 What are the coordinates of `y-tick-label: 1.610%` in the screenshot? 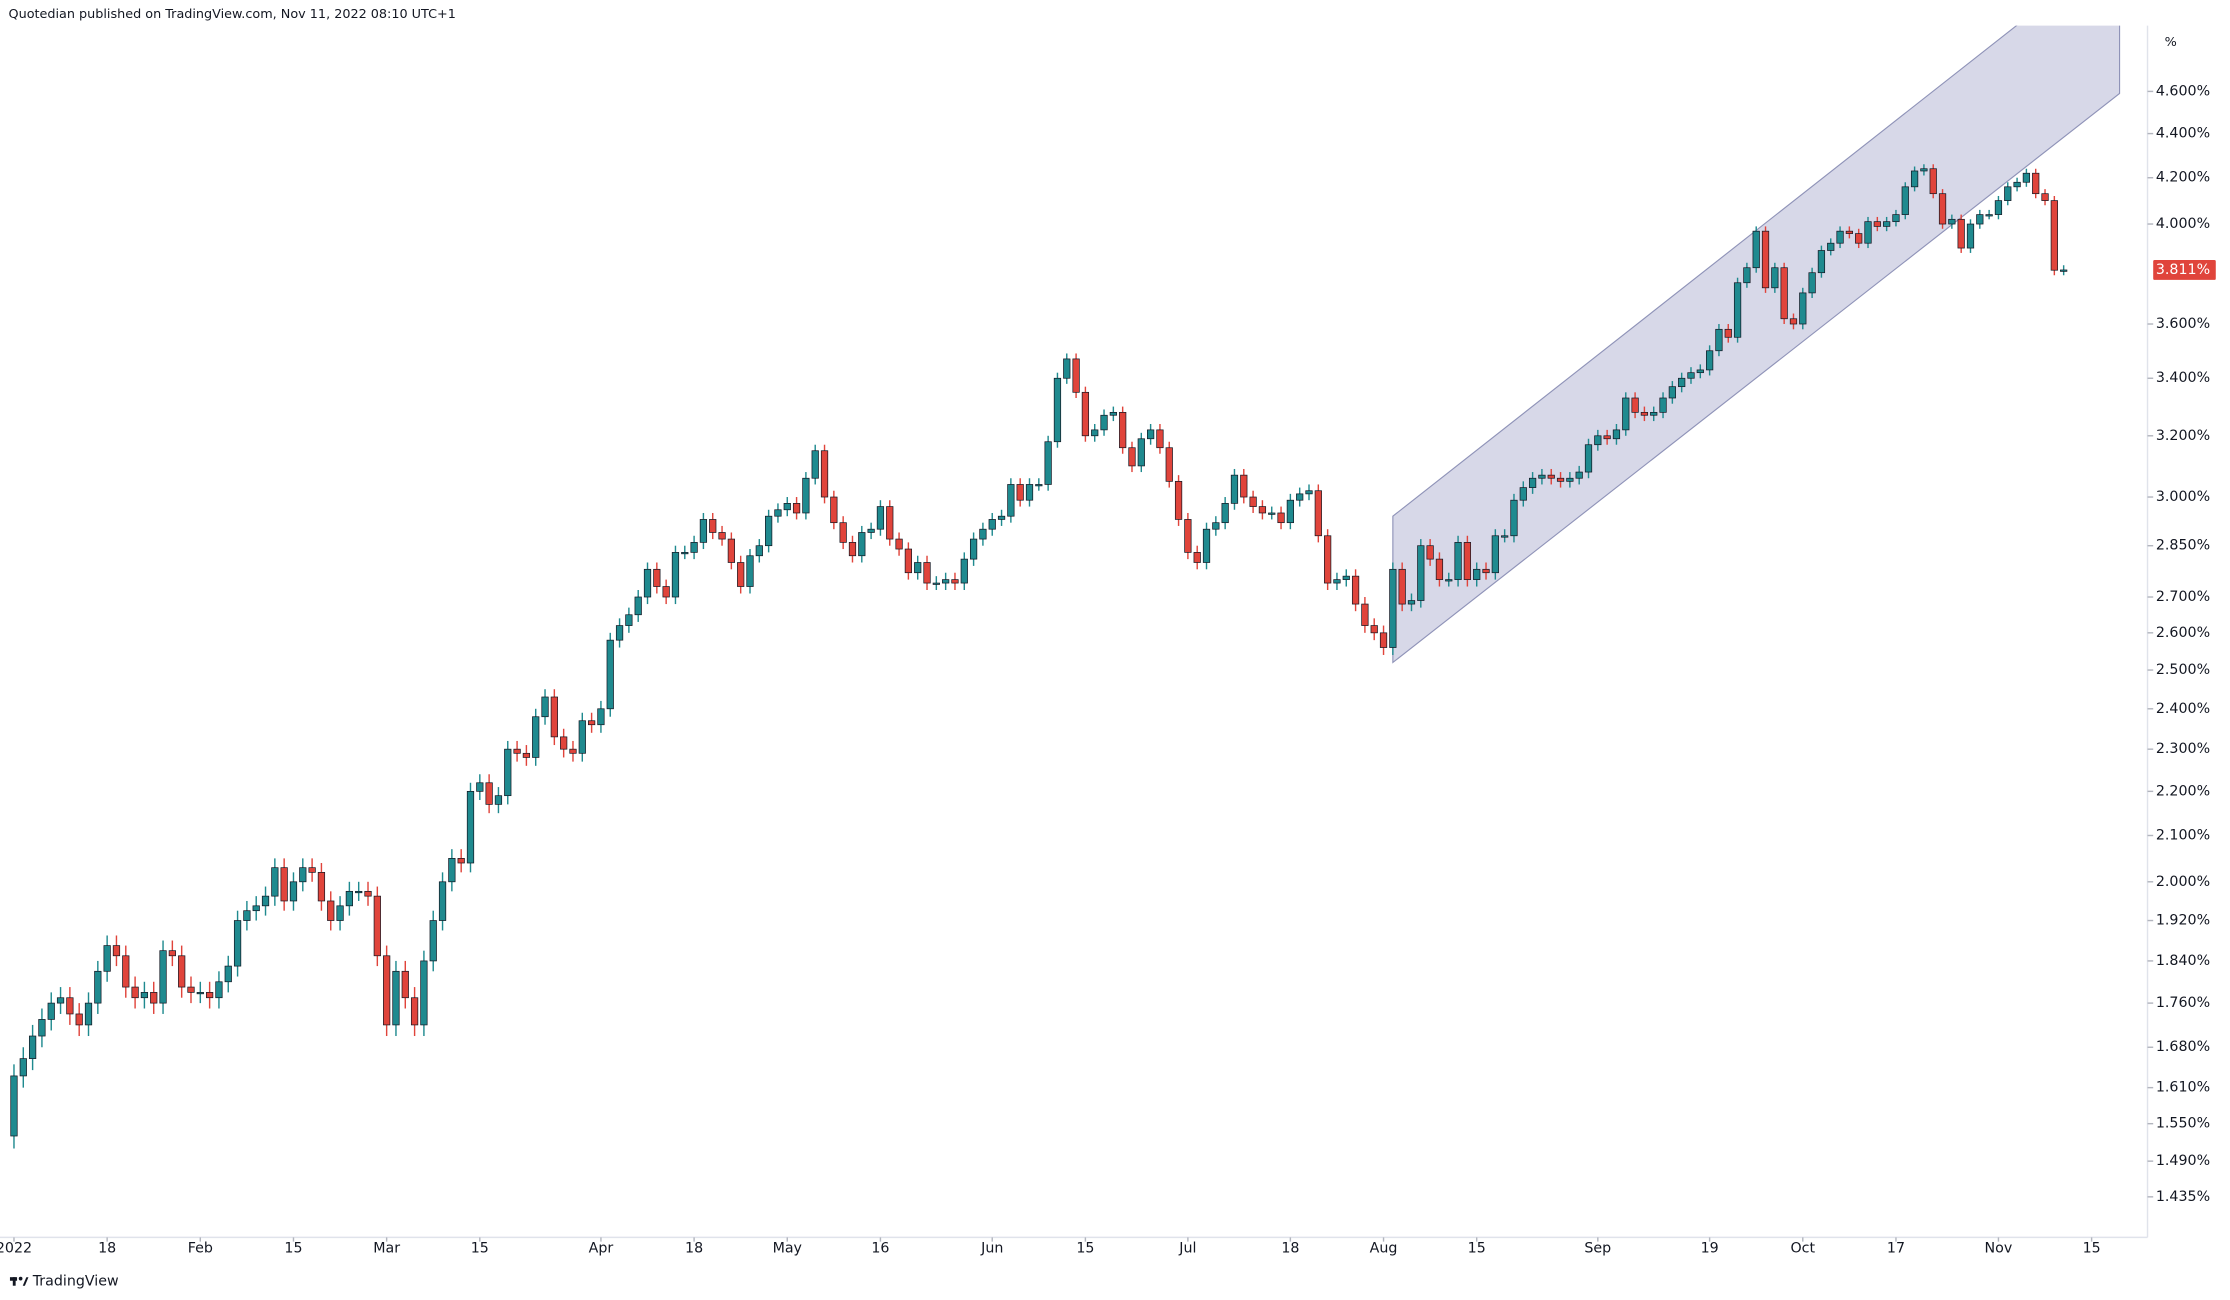 It's located at (2183, 1088).